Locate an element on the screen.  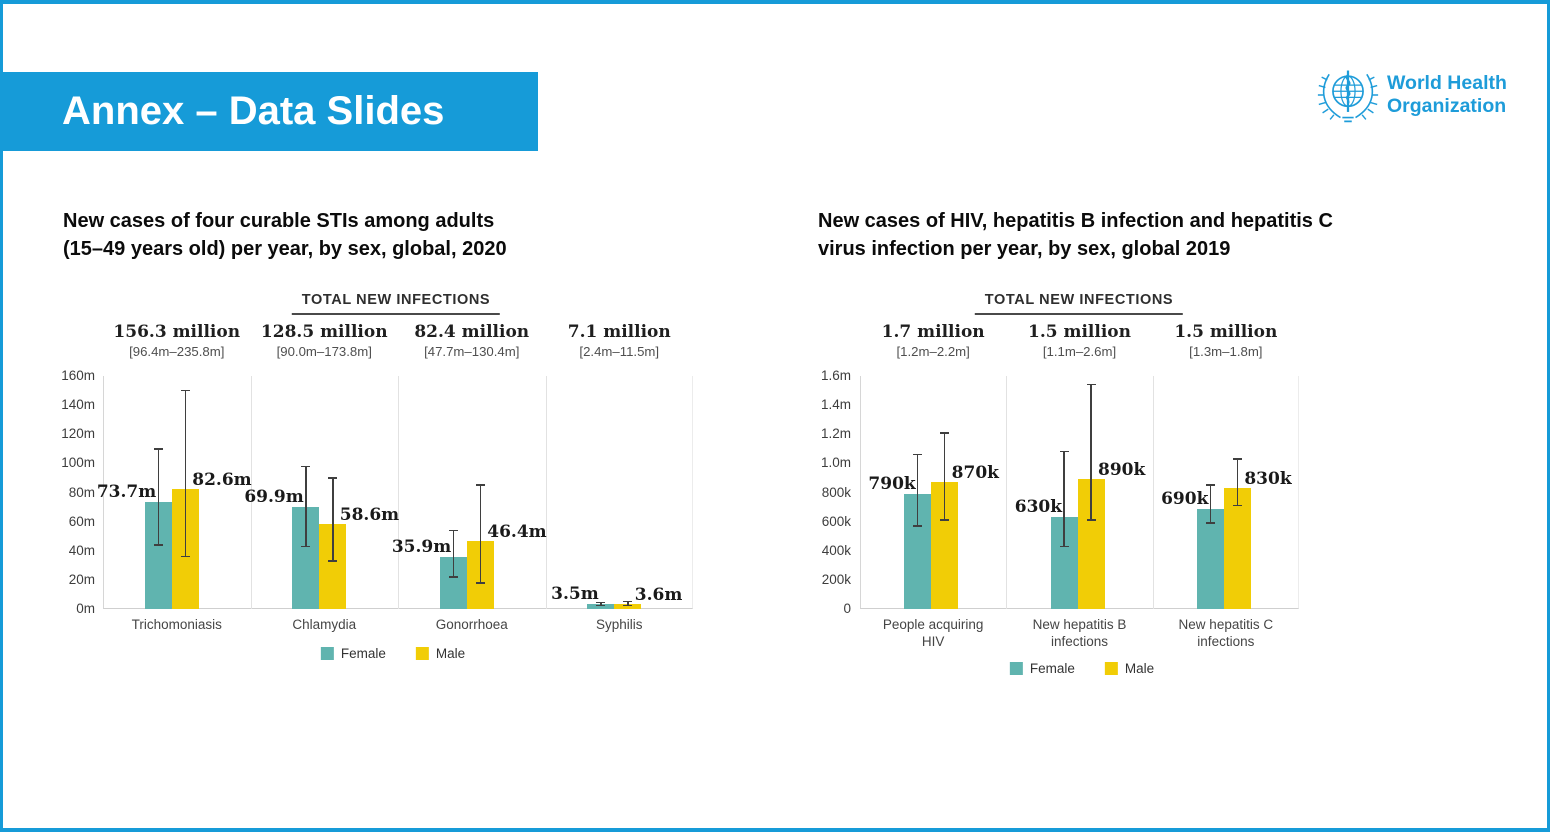
category-label: Syphilis is located at coordinates (619, 624).